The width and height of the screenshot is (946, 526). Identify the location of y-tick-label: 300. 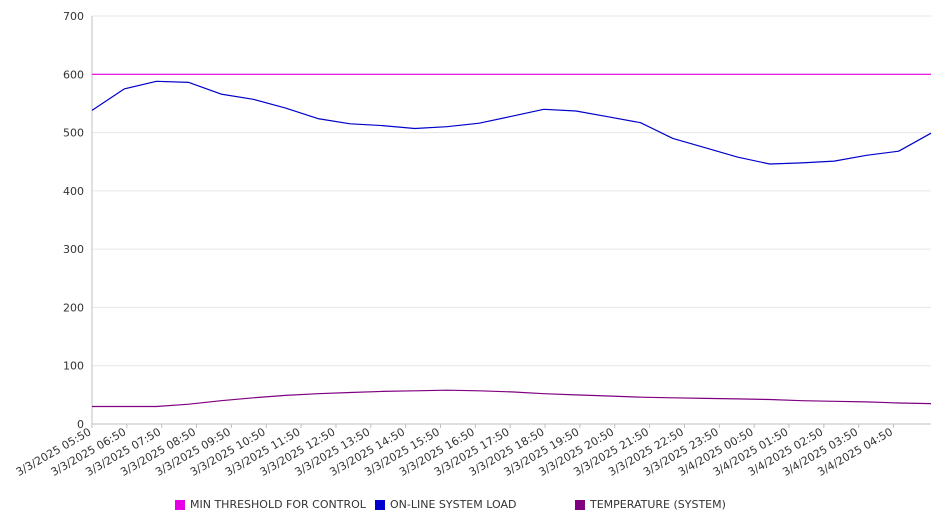
(73, 249).